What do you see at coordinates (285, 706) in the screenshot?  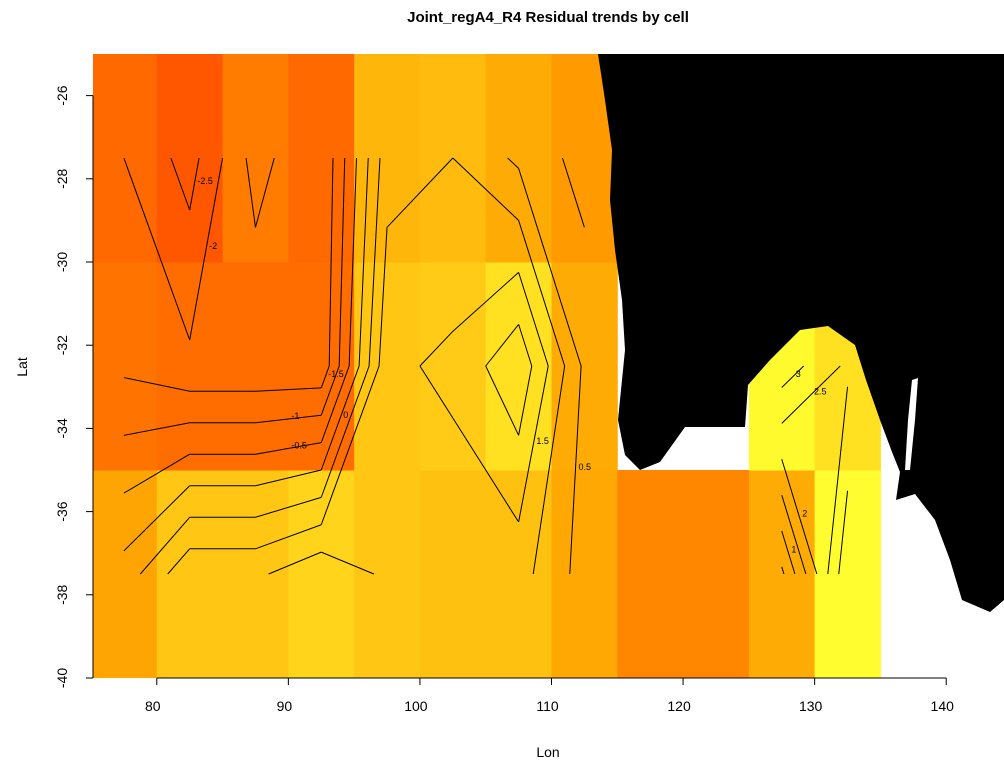 I see `x-tick-label: 90` at bounding box center [285, 706].